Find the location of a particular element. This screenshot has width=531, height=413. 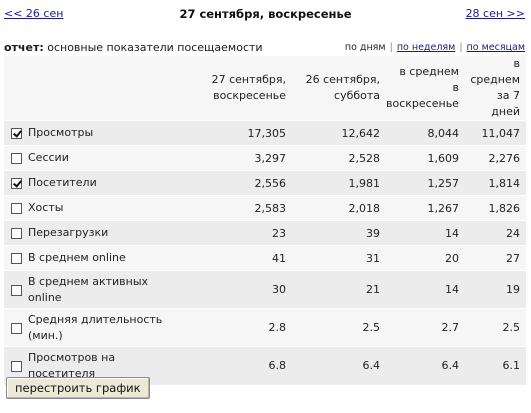

column-header: в среднем за 7 дней is located at coordinates (495, 88).